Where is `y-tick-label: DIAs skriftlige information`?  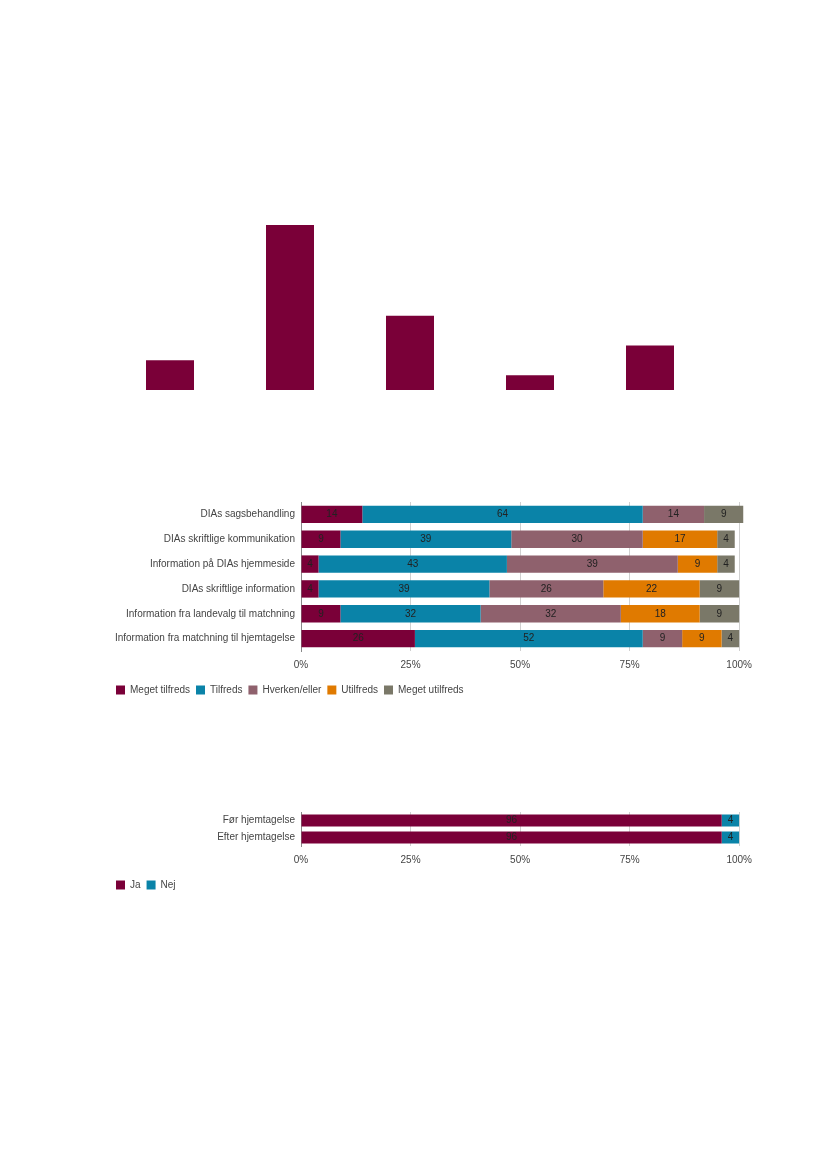 y-tick-label: DIAs skriftlige information is located at coordinates (238, 588).